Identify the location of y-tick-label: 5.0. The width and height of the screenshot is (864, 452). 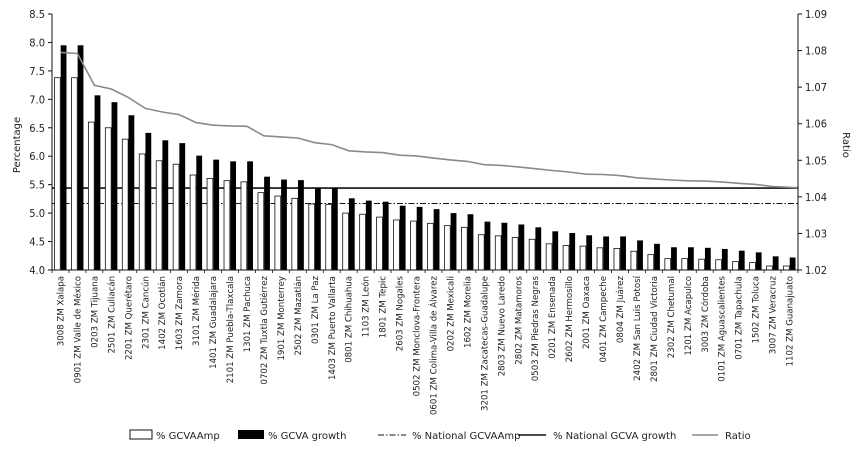
(37, 213).